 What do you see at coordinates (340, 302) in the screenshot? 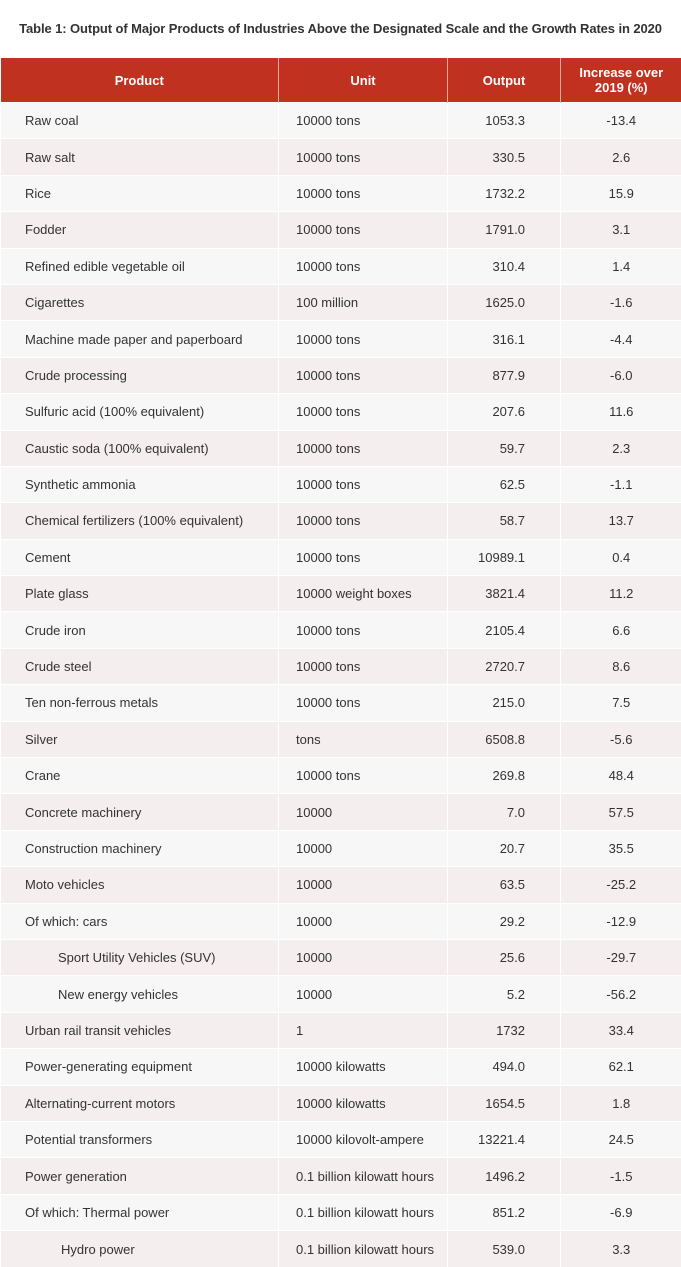
I see `table-row: Cigarettes 100 million 1625.0 -1.6` at bounding box center [340, 302].